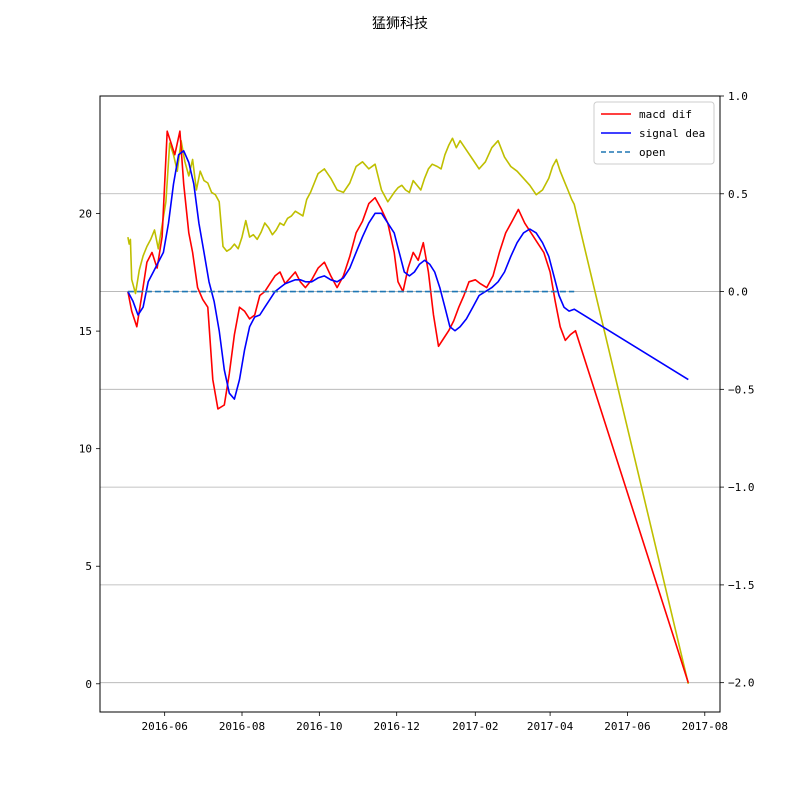 The width and height of the screenshot is (800, 800). Describe the element at coordinates (705, 726) in the screenshot. I see `x-tick-label-2017-08: 2017-08` at that location.